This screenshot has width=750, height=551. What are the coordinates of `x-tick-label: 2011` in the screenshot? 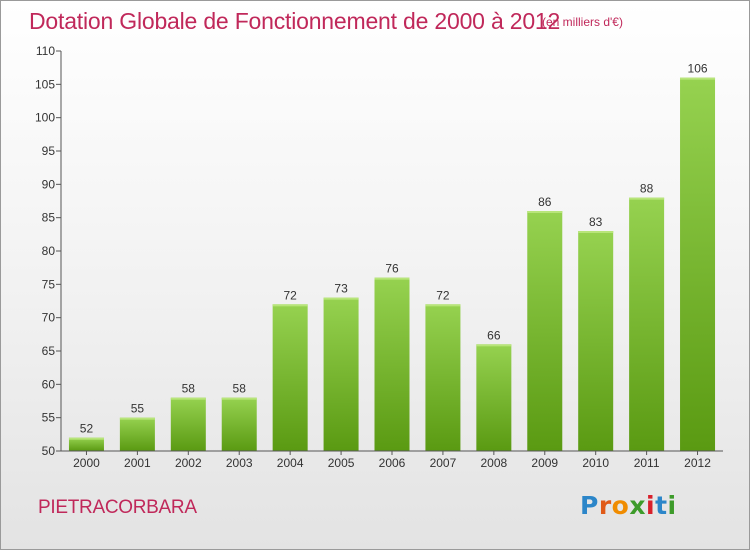 It's located at (647, 463).